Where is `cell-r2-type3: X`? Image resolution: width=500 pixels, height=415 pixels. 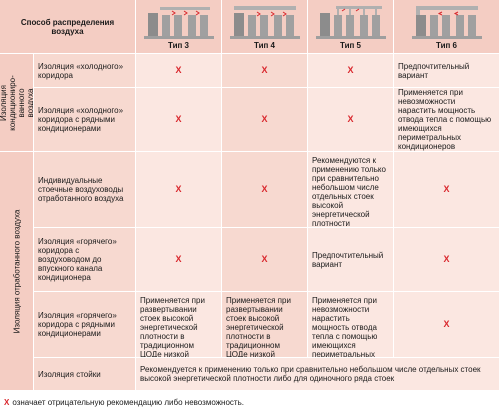
cell-r2-type3: X is located at coordinates (179, 120).